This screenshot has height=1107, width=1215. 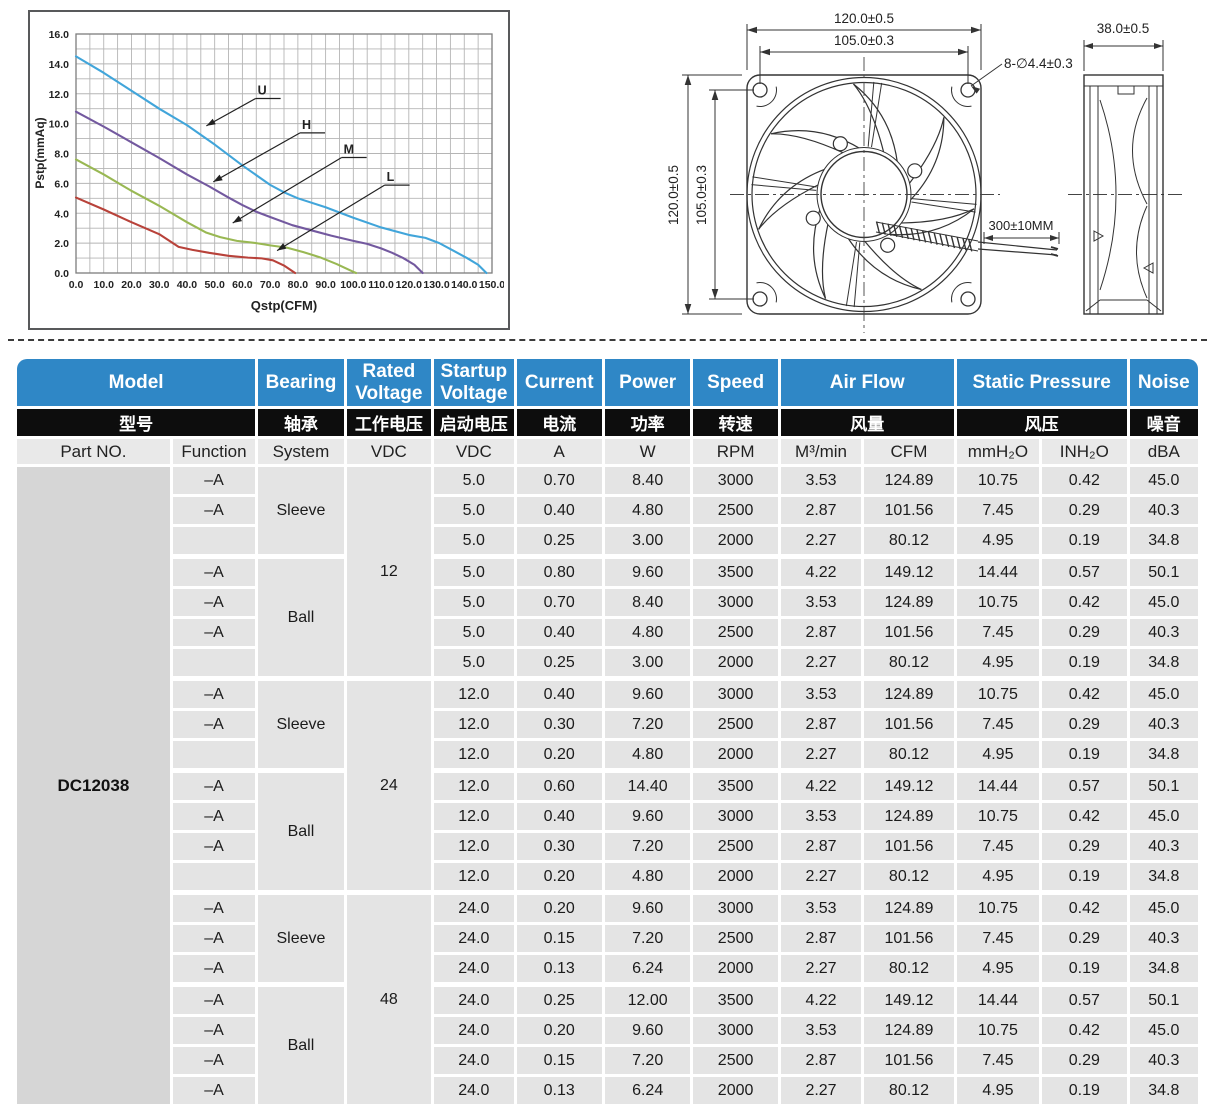 I want to click on header-zh-6: 转速, so click(x=735, y=422).